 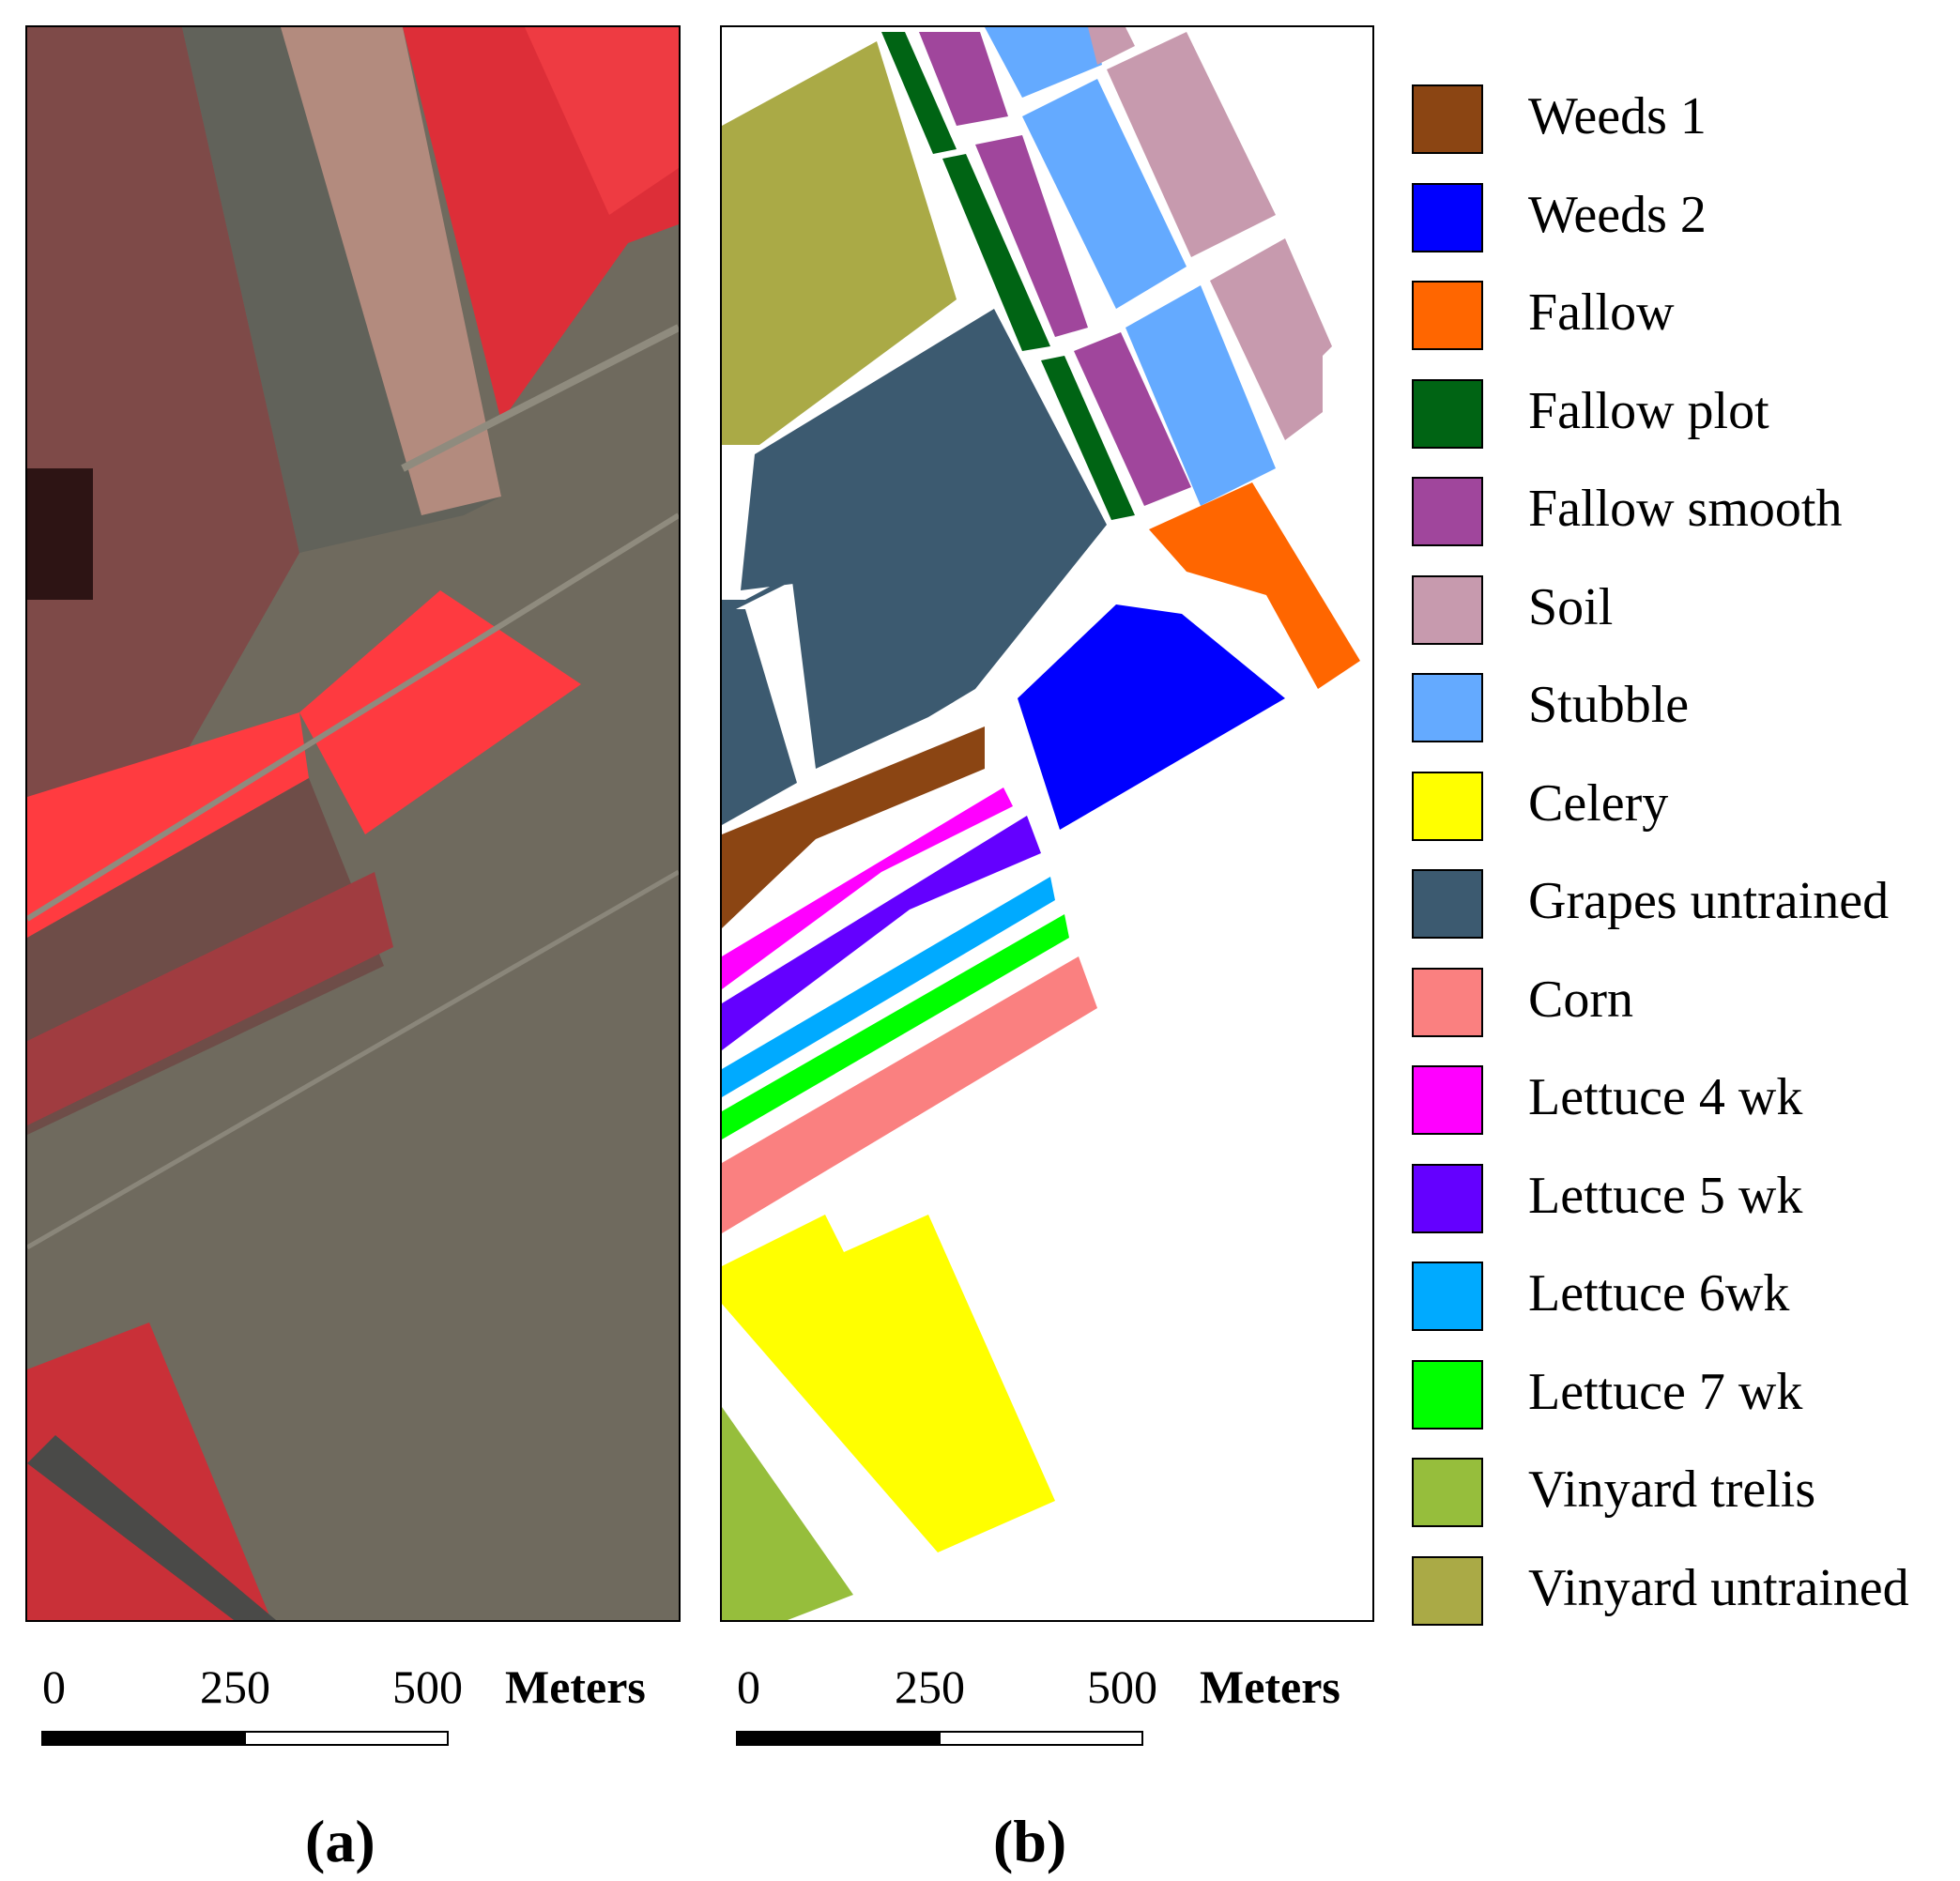 I want to click on legend-item: Weeds 1, so click(x=1684, y=122).